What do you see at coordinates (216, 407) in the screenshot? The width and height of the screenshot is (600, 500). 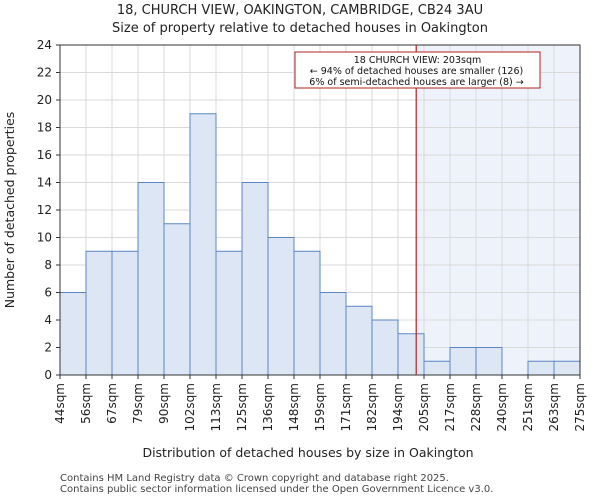 I see `x-tick-label: 113sqm` at bounding box center [216, 407].